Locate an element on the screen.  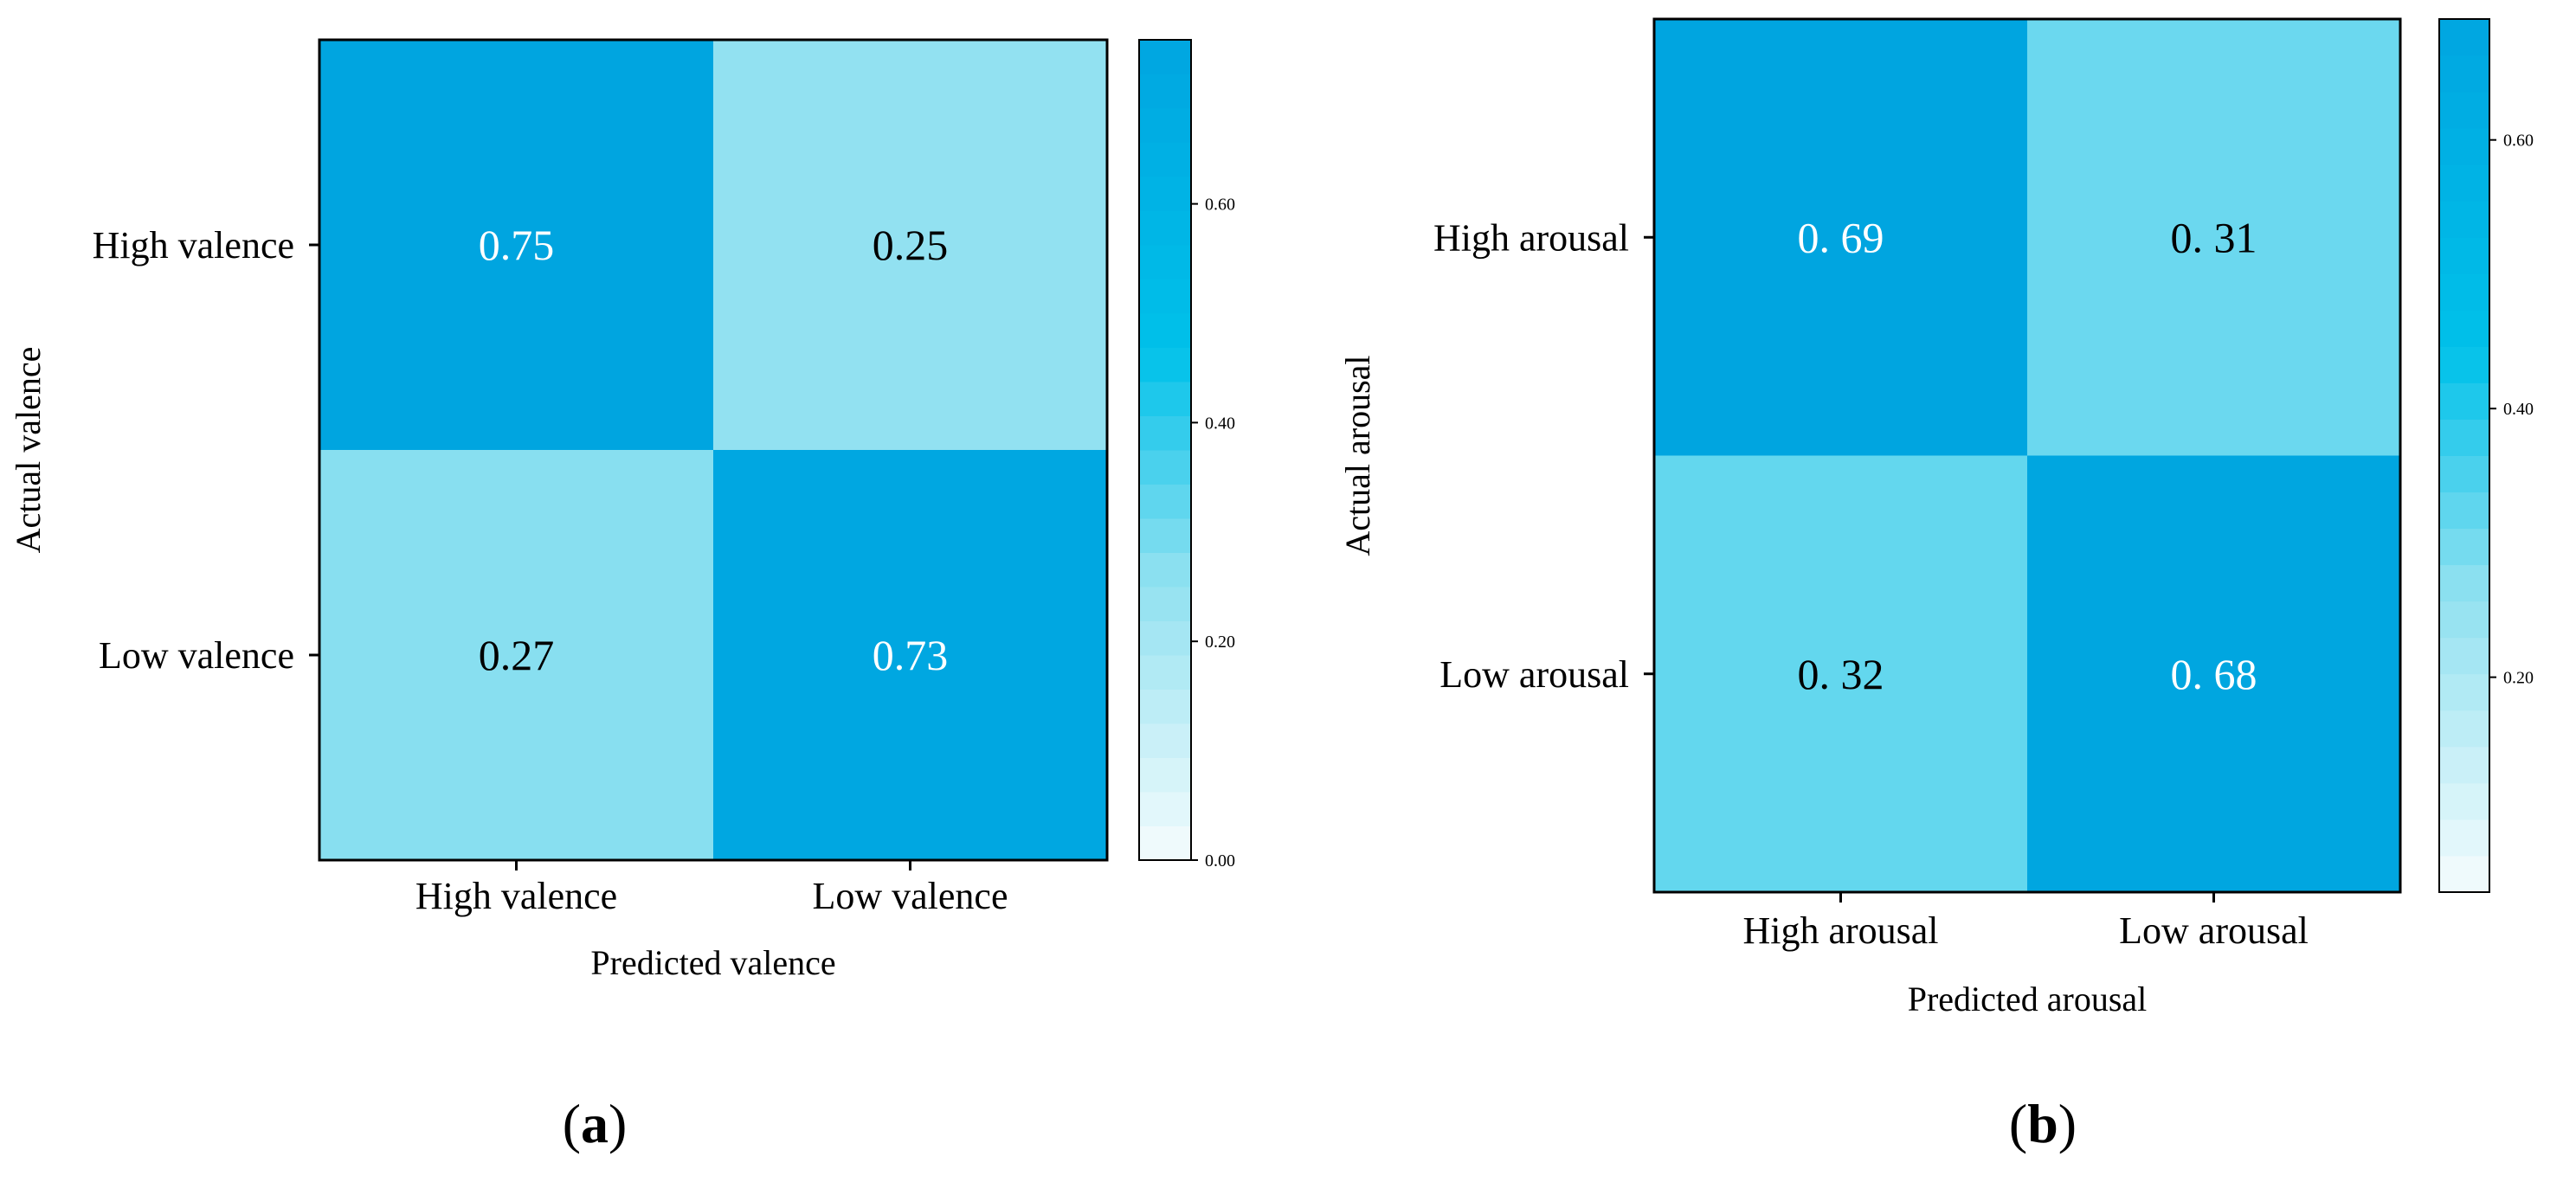
x-tick-label: High arousal is located at coordinates (1840, 930).